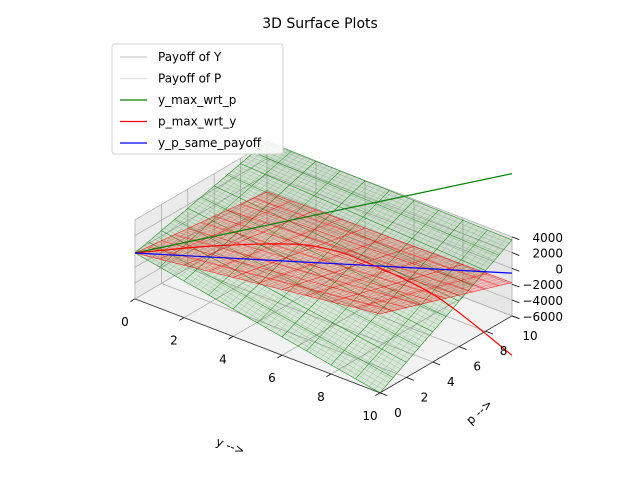  Describe the element at coordinates (230, 446) in the screenshot. I see `x-axis-label: y -->` at that location.